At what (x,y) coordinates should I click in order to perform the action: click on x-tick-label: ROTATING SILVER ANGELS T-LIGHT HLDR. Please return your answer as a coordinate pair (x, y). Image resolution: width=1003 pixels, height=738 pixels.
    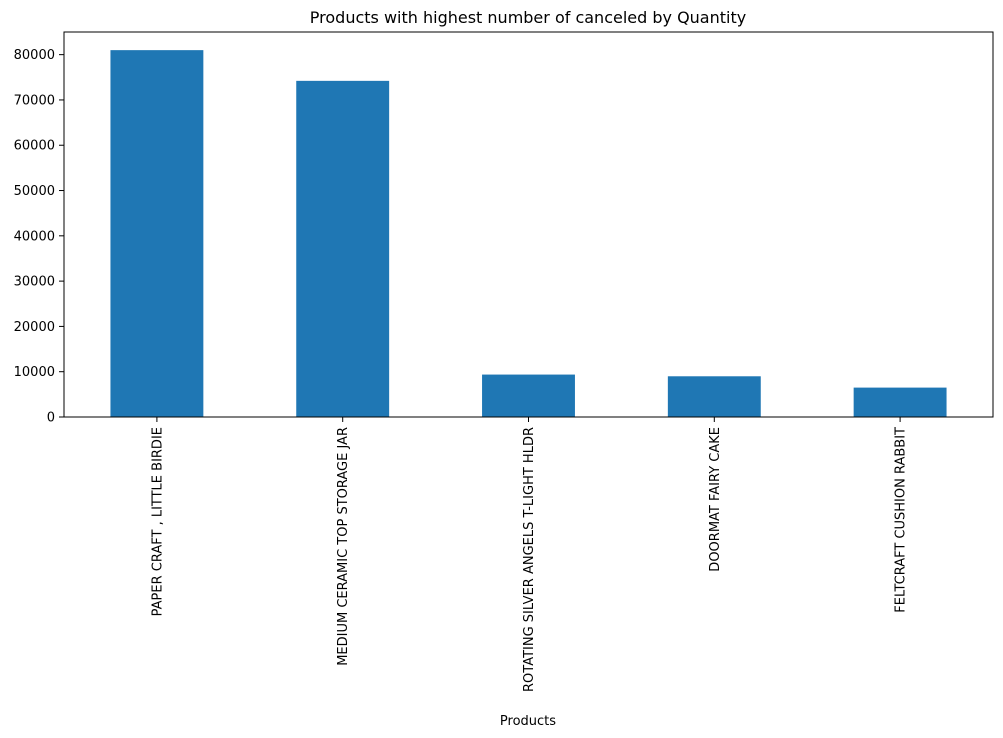
    Looking at the image, I should click on (529, 559).